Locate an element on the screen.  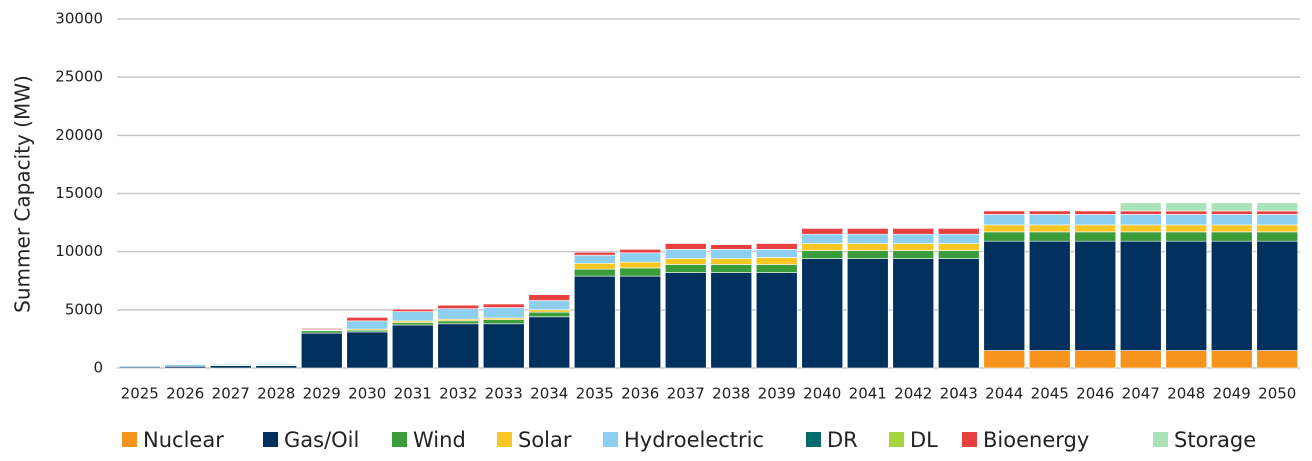
x-tick-label: 2049 is located at coordinates (1232, 394).